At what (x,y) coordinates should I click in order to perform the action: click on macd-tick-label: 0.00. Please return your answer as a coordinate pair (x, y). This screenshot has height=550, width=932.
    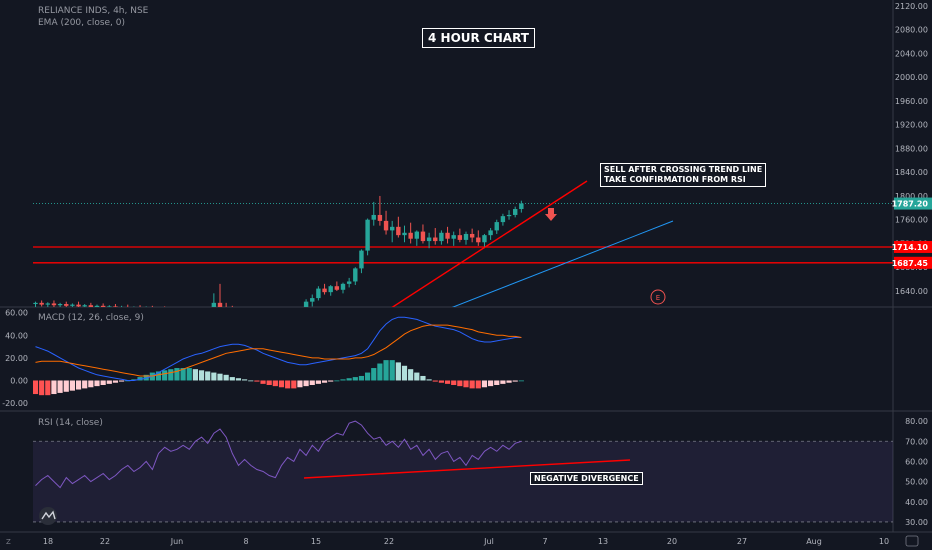
    Looking at the image, I should click on (19, 380).